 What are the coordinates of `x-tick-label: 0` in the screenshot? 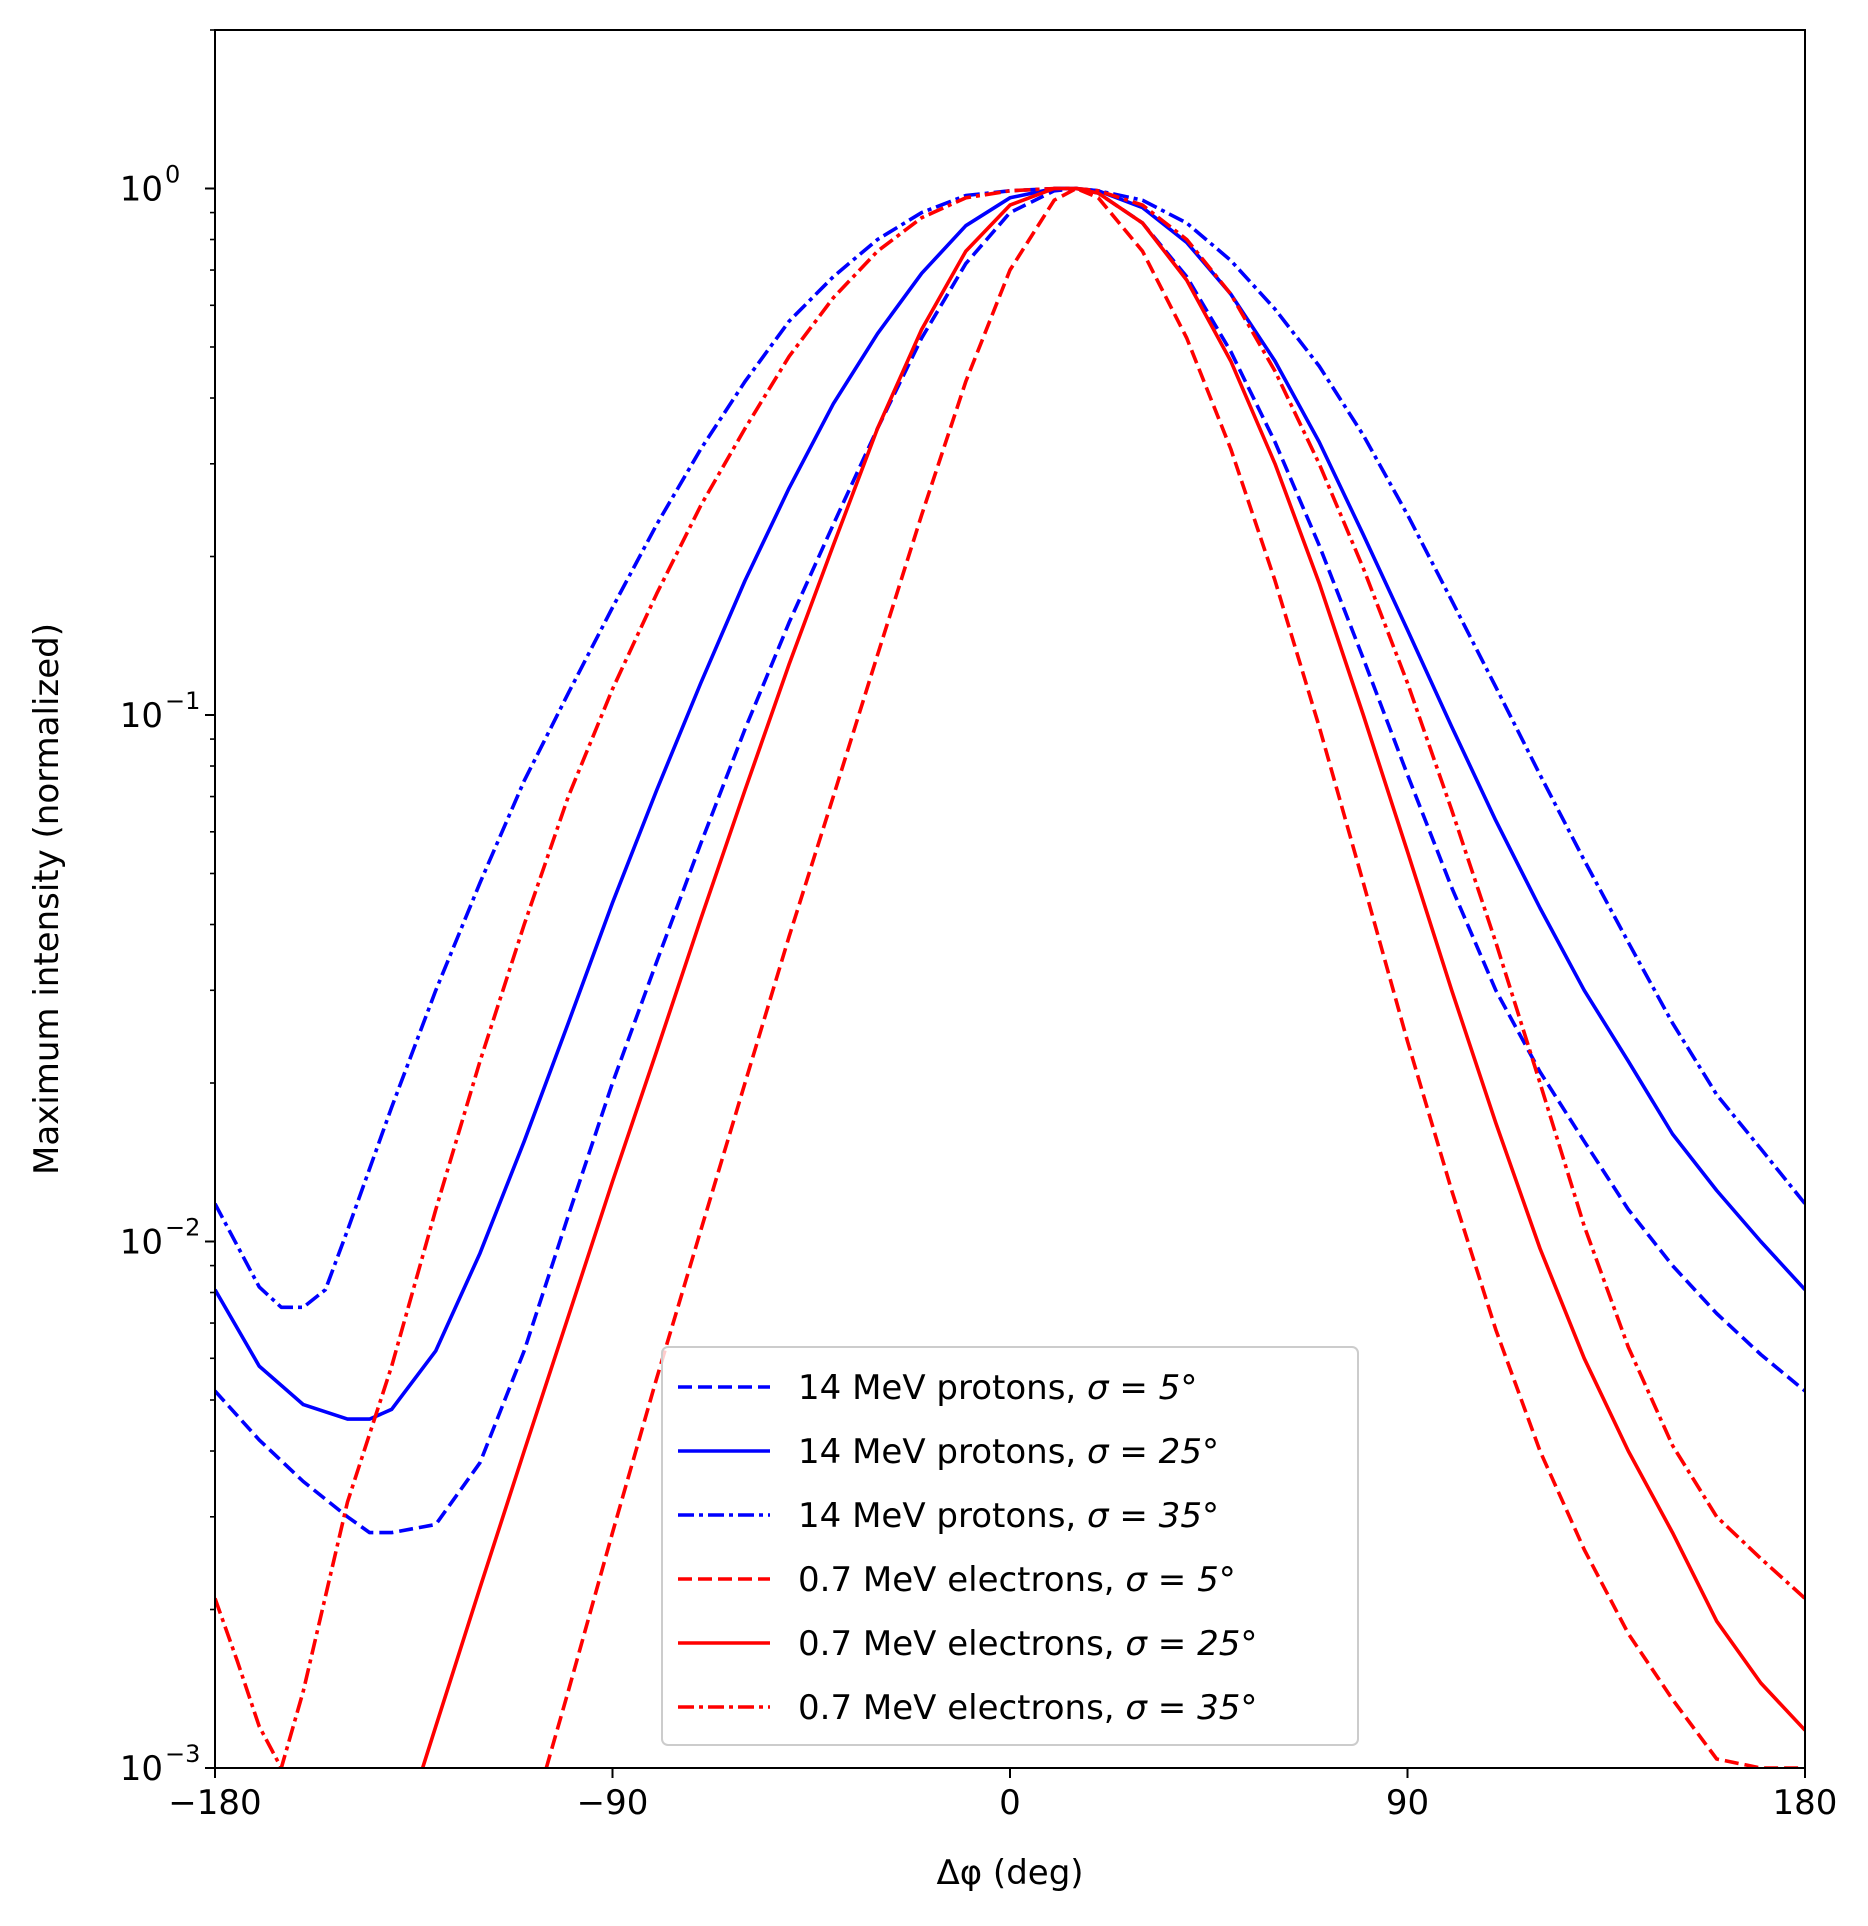 It's located at (1010, 1803).